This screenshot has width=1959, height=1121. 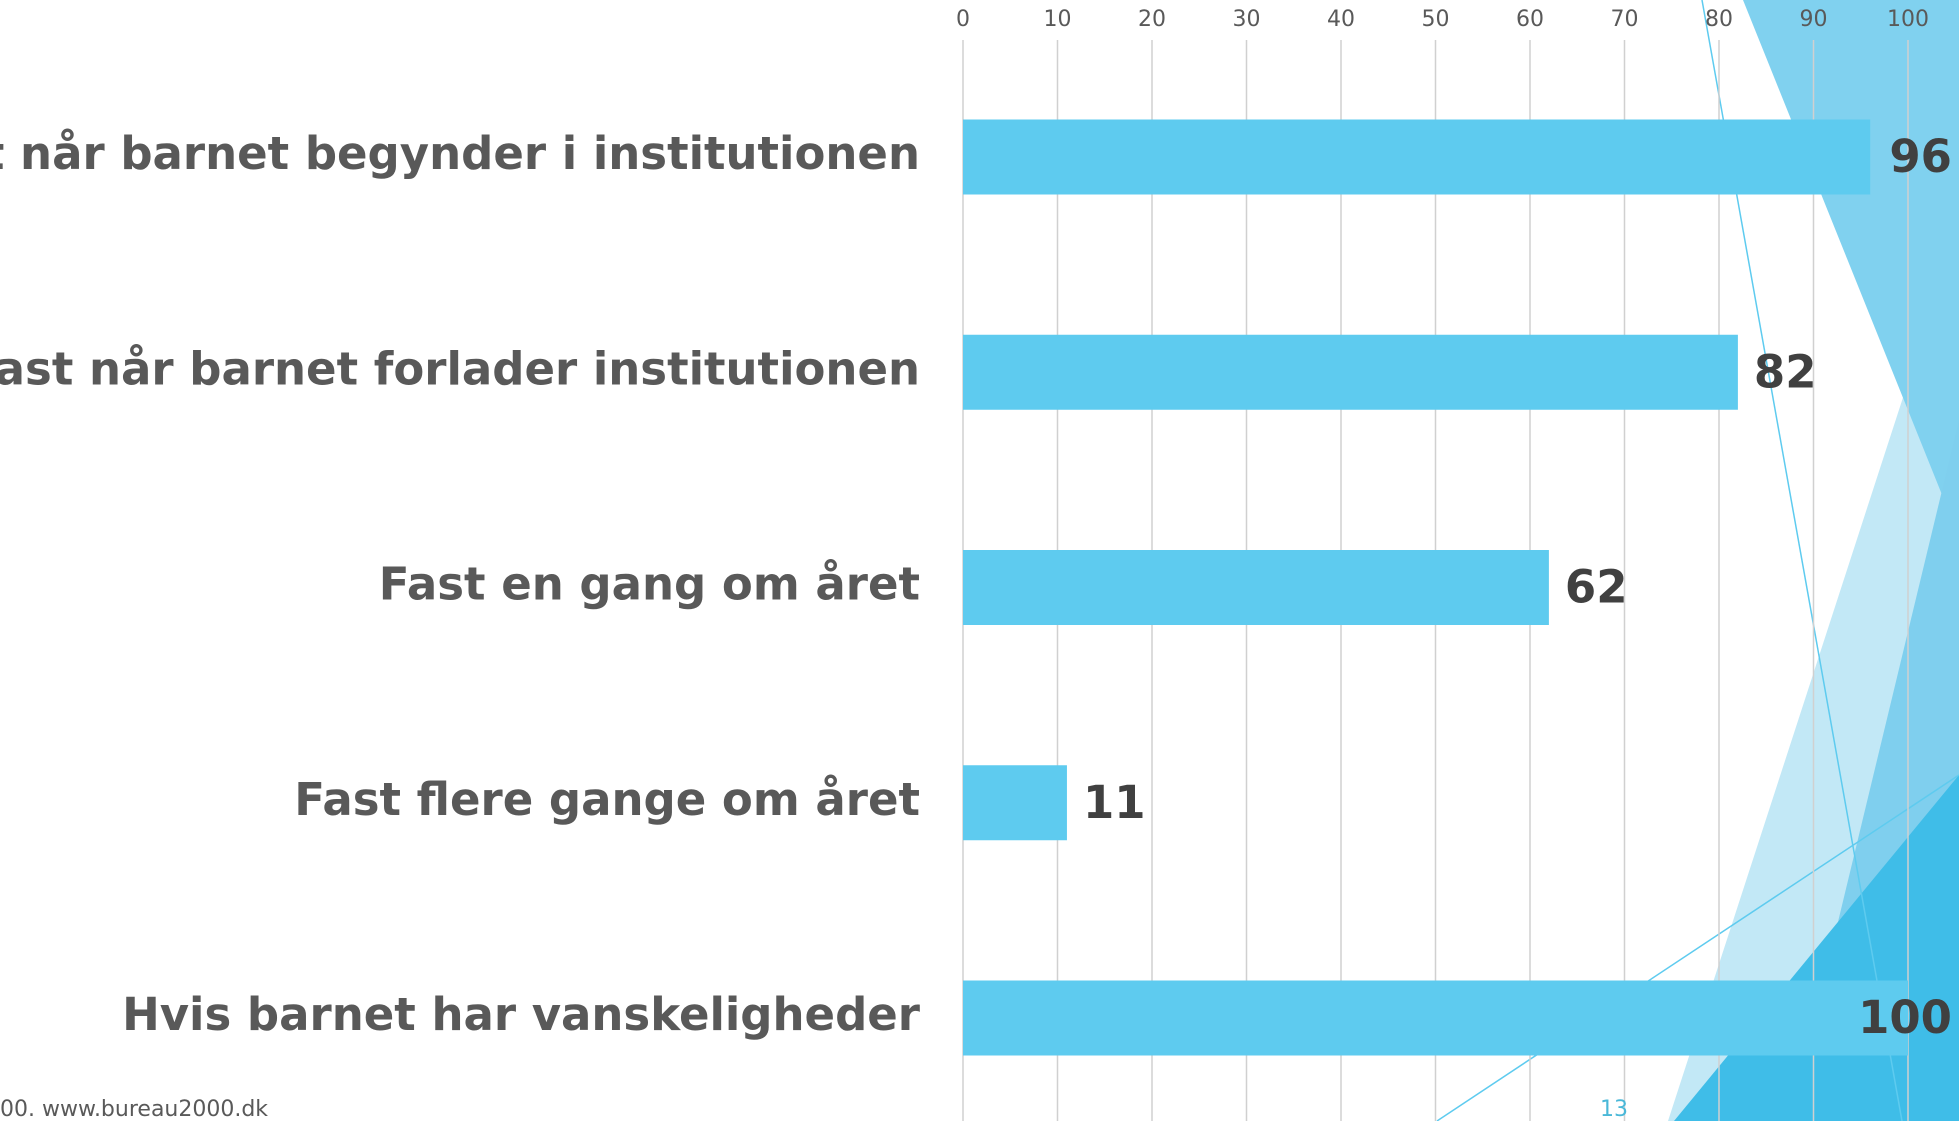 I want to click on x-tick-label: 30, so click(x=1247, y=19).